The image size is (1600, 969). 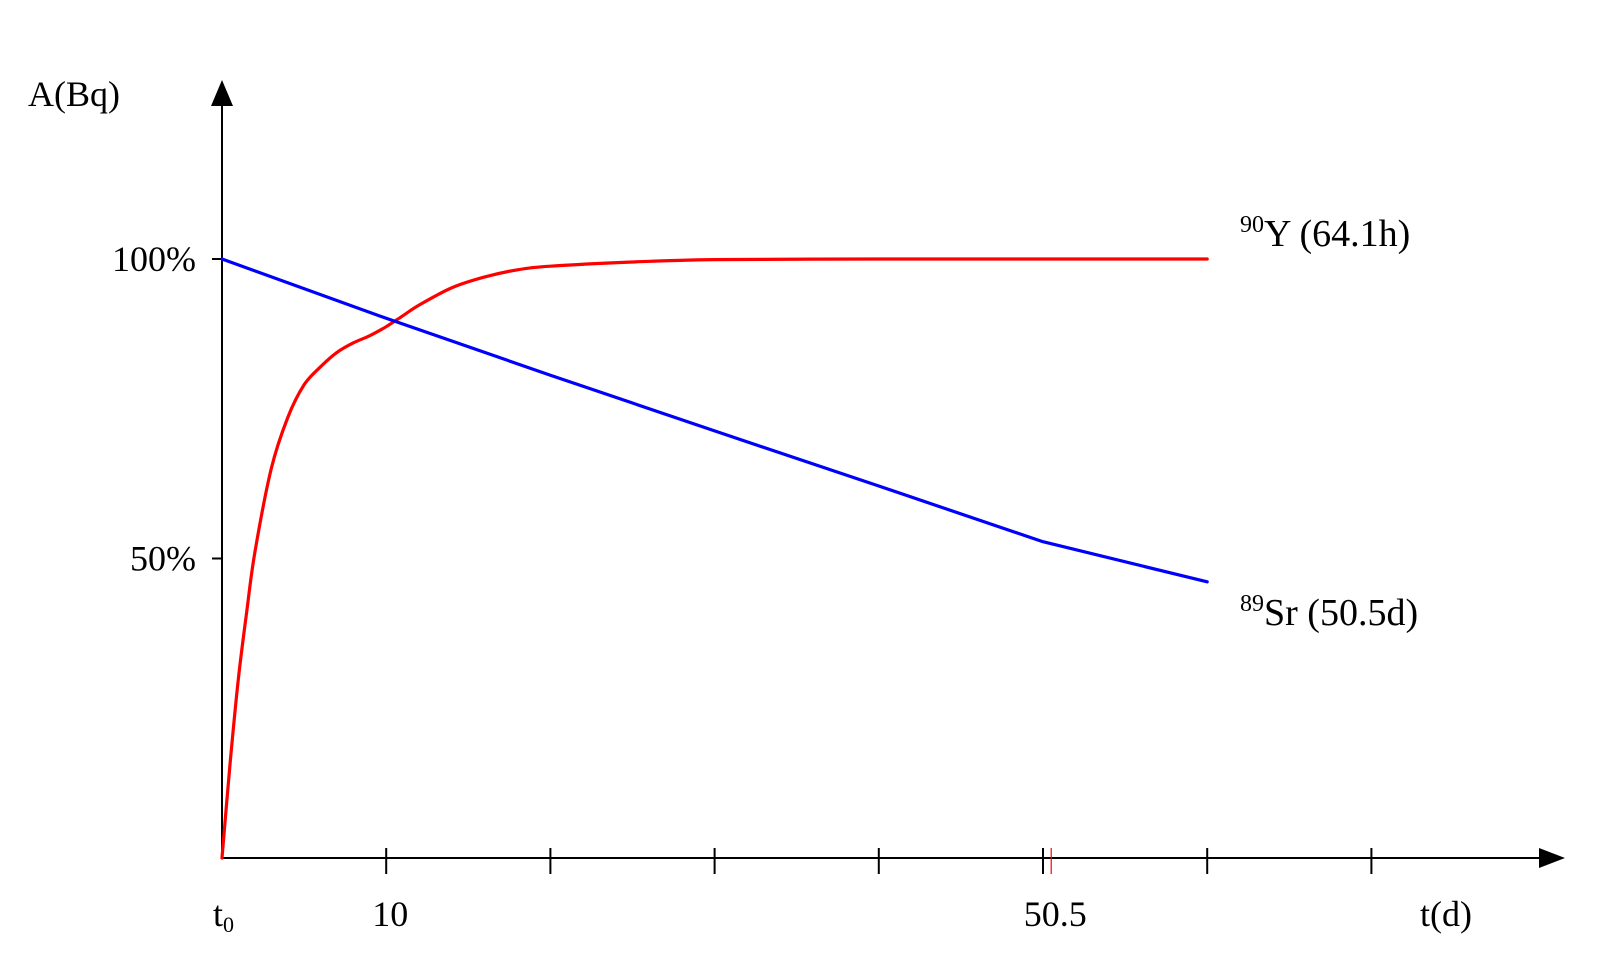 What do you see at coordinates (228, 924) in the screenshot?
I see `x-tick-label-sub-0: 0` at bounding box center [228, 924].